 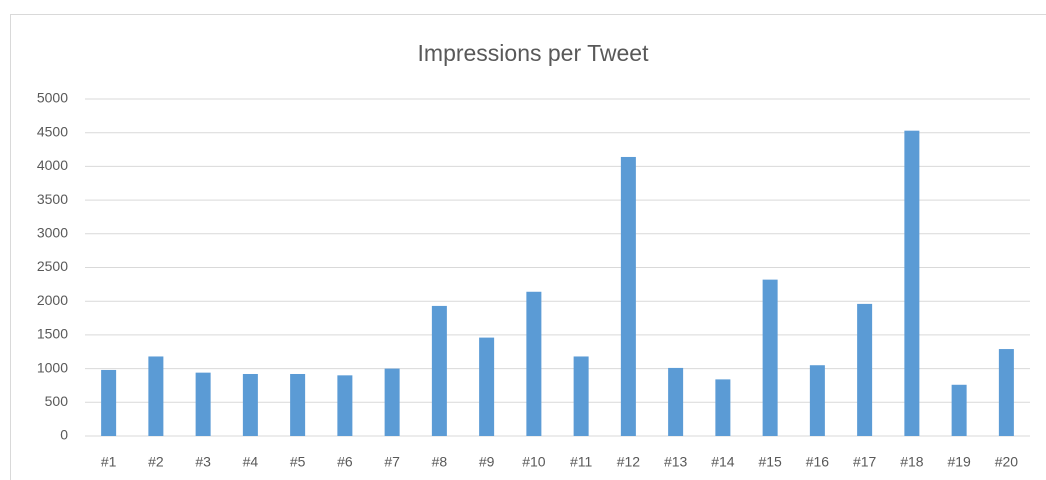 I want to click on x-tick-label: #7, so click(x=392, y=462).